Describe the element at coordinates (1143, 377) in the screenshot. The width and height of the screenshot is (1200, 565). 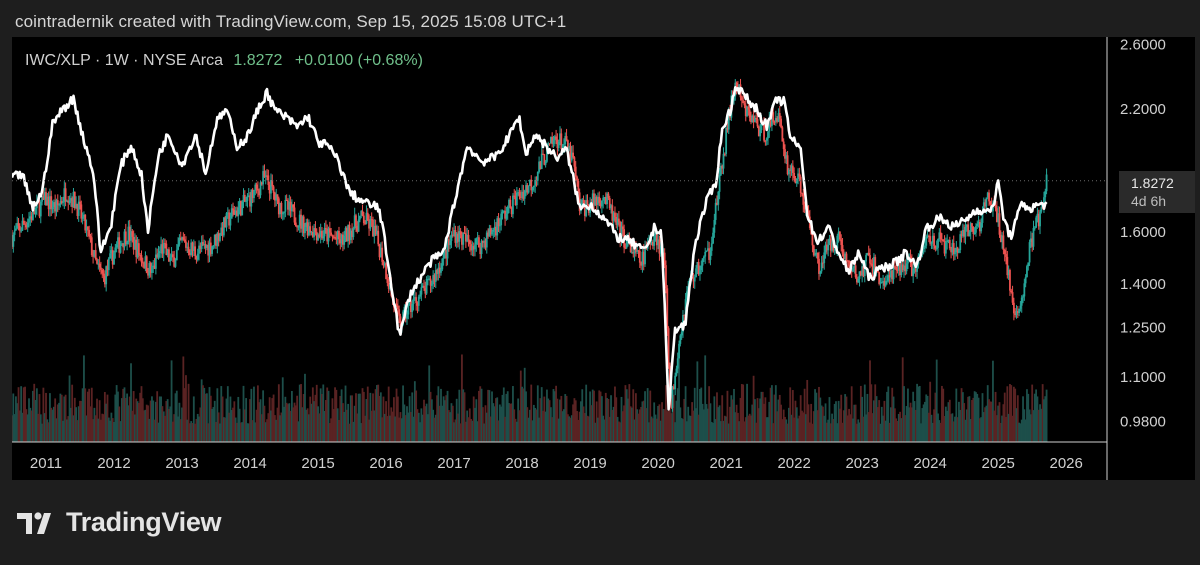
I see `price-axis-tick-label: 1.1000` at that location.